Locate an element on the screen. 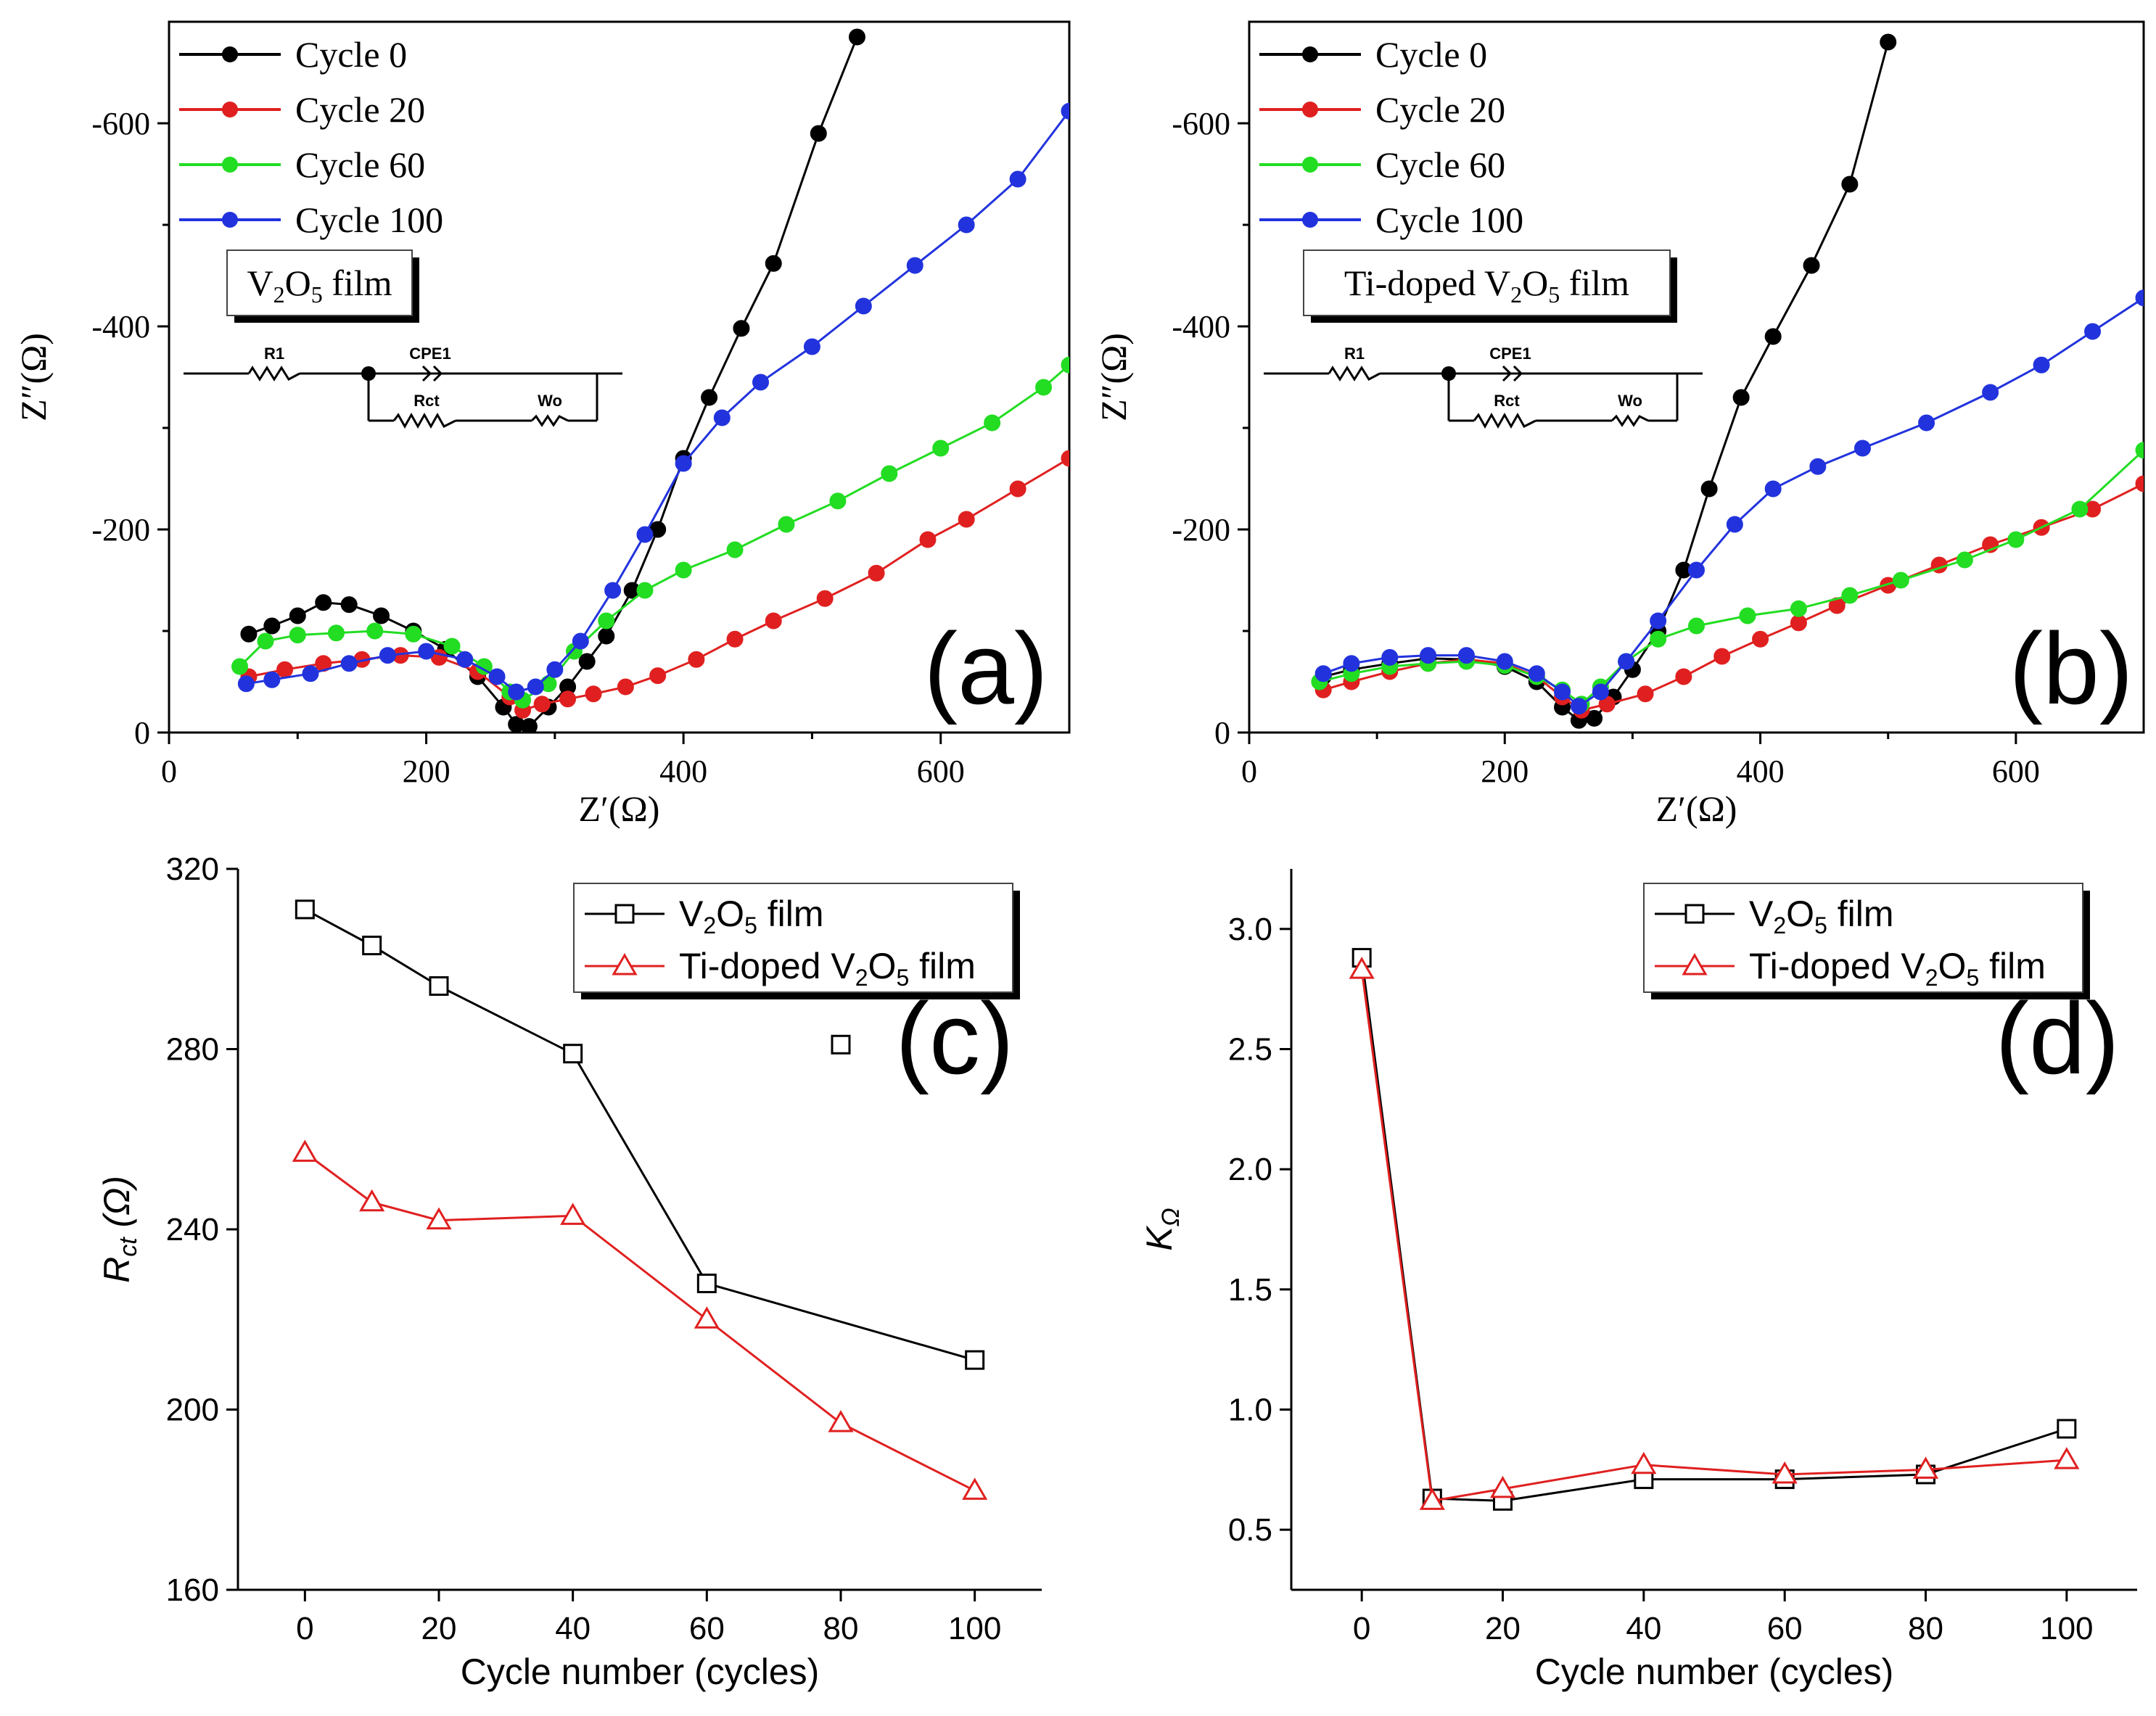  y-tick-label: 1.0 is located at coordinates (1250, 1410).